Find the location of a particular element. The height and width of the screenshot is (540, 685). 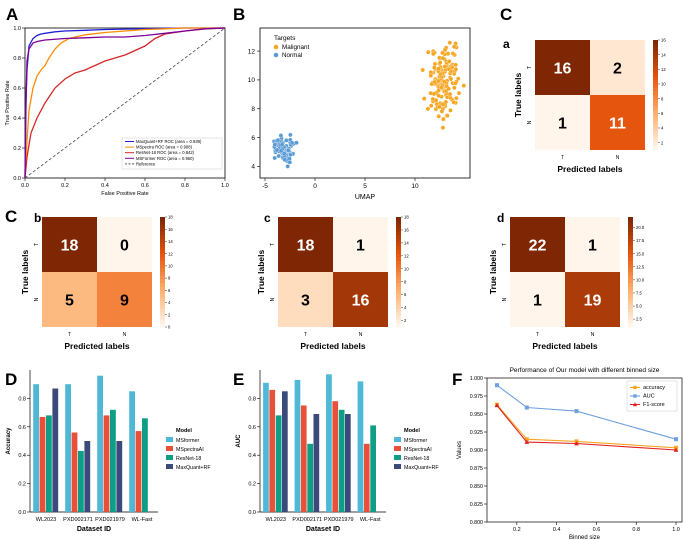

bar-y-tick-label: 0.0 is located at coordinates (252, 513).